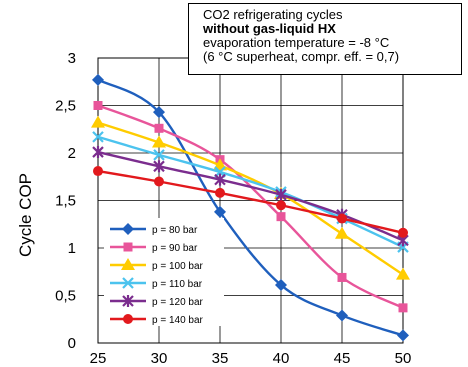  Describe the element at coordinates (175, 230) in the screenshot. I see `legend-label: p = 80 bar` at that location.